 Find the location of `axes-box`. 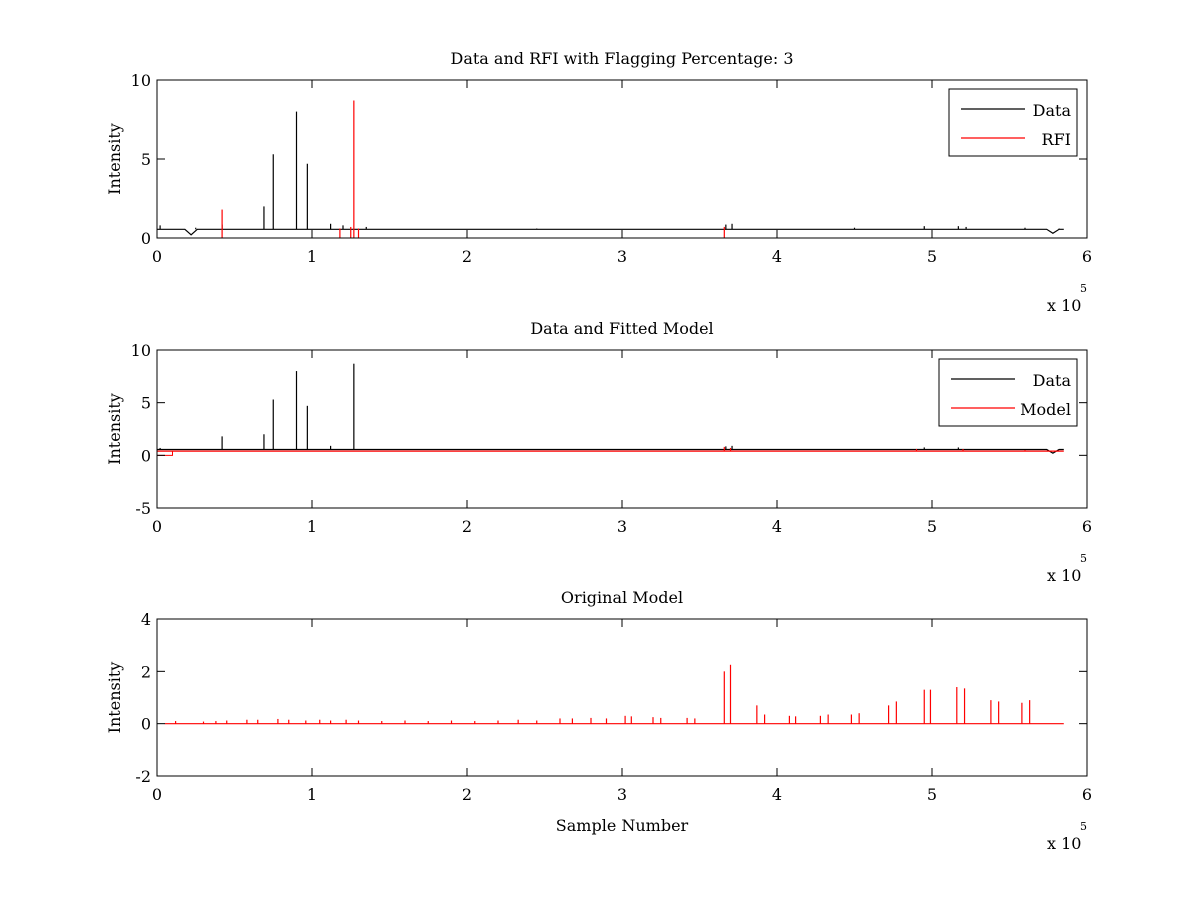

axes-box is located at coordinates (622, 697).